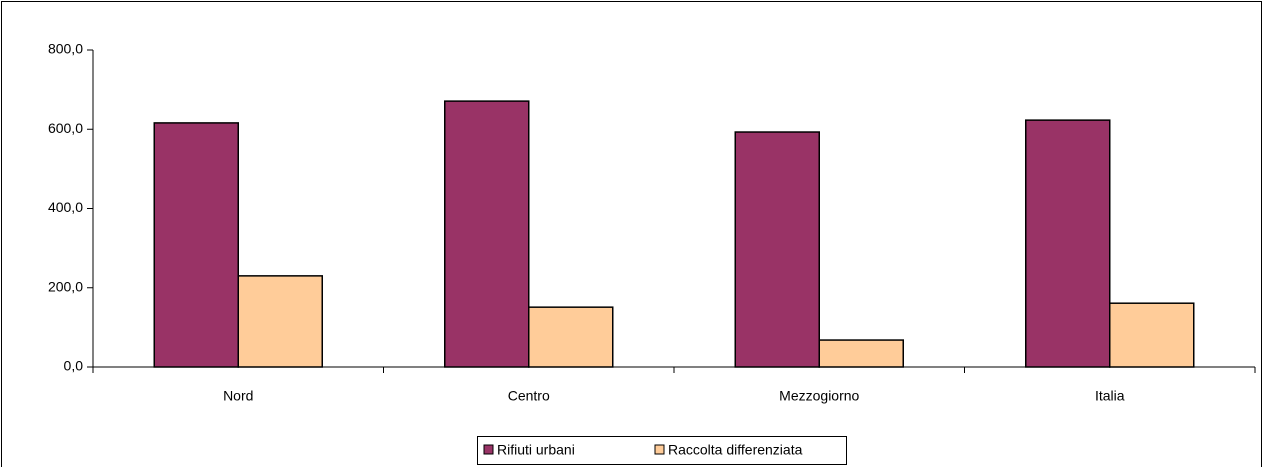 This screenshot has width=1263, height=467. Describe the element at coordinates (529, 396) in the screenshot. I see `x-tick-label: Centro` at that location.